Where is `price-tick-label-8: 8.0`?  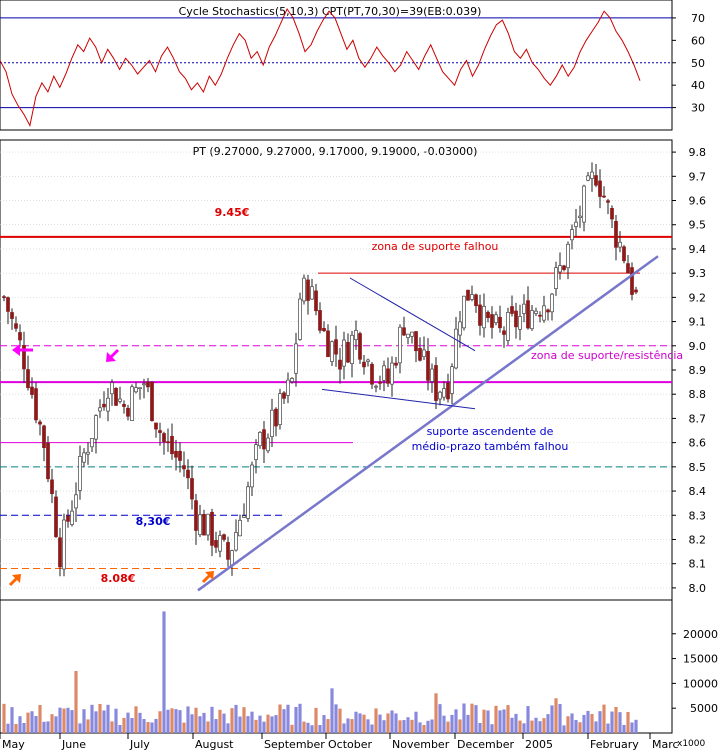 price-tick-label-8: 8.0 is located at coordinates (698, 588).